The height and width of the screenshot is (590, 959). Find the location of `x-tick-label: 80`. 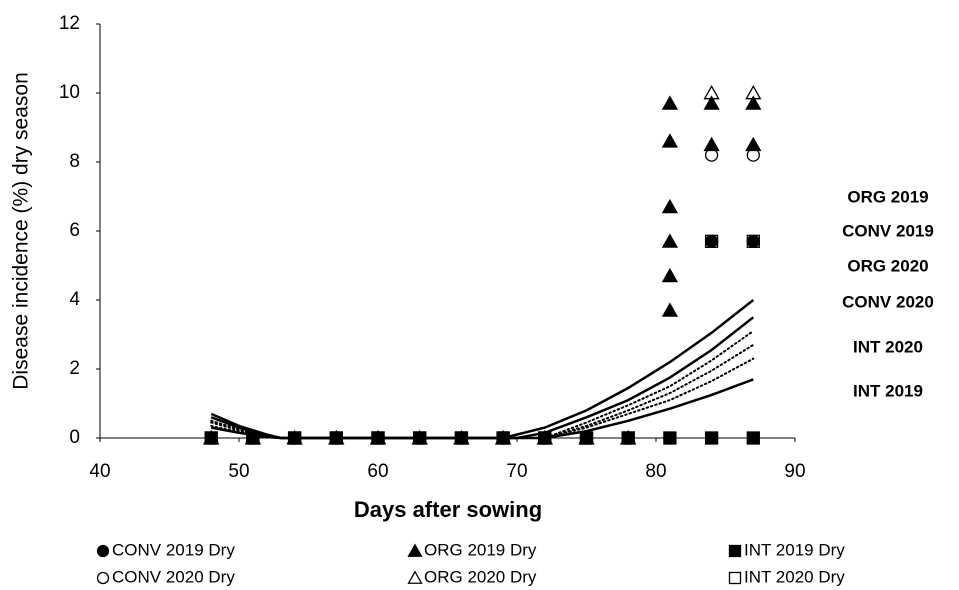

x-tick-label: 80 is located at coordinates (655, 471).